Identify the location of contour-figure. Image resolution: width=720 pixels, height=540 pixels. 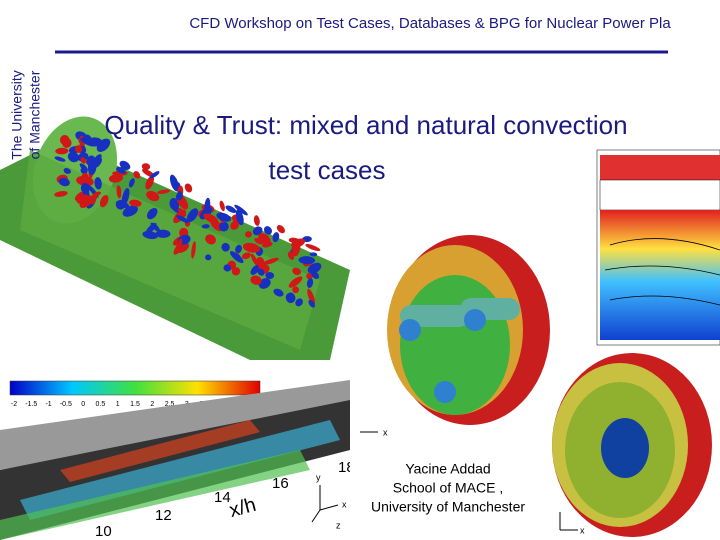
(658, 247).